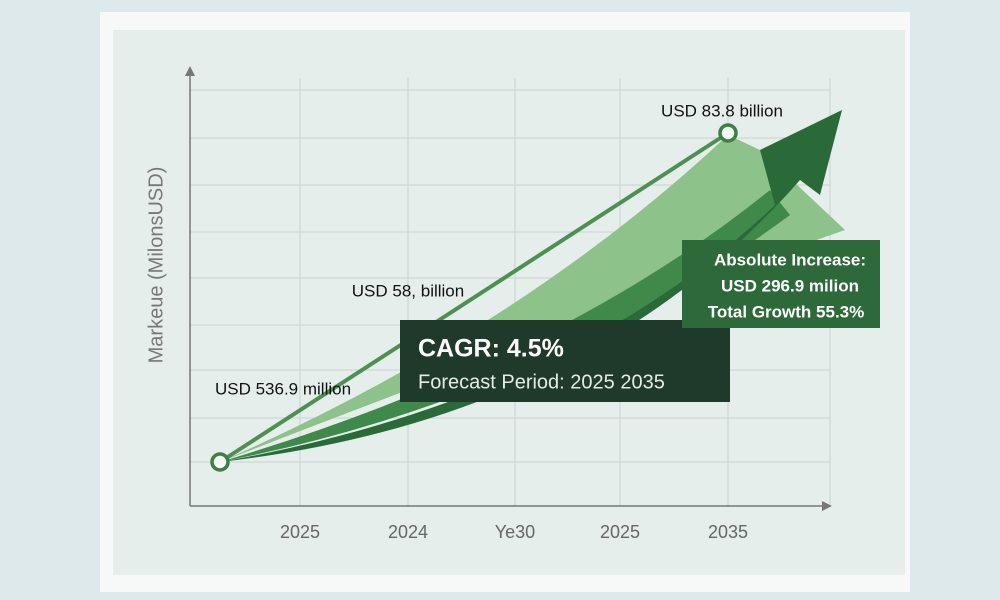 The image size is (1000, 600). Describe the element at coordinates (565, 361) in the screenshot. I see `cagr-box` at that location.